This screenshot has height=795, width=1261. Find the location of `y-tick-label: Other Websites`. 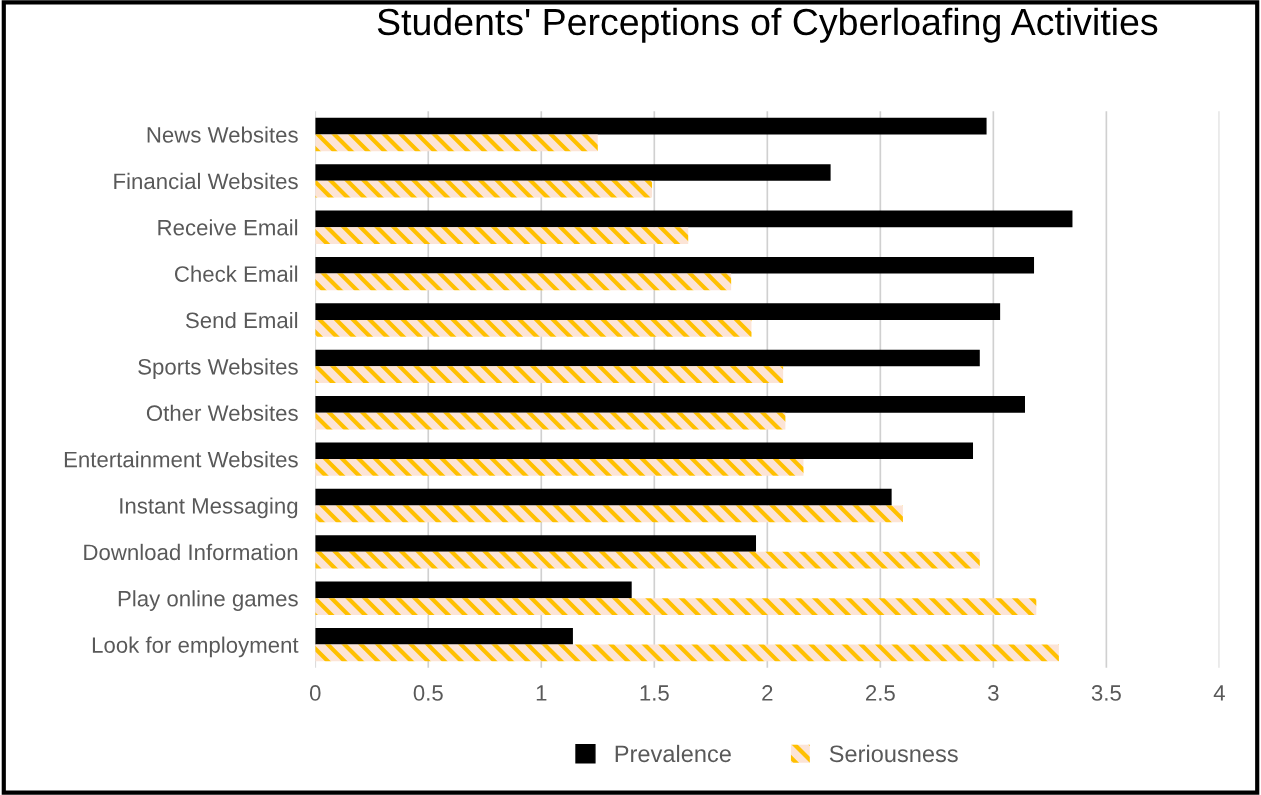

y-tick-label: Other Websites is located at coordinates (222, 413).